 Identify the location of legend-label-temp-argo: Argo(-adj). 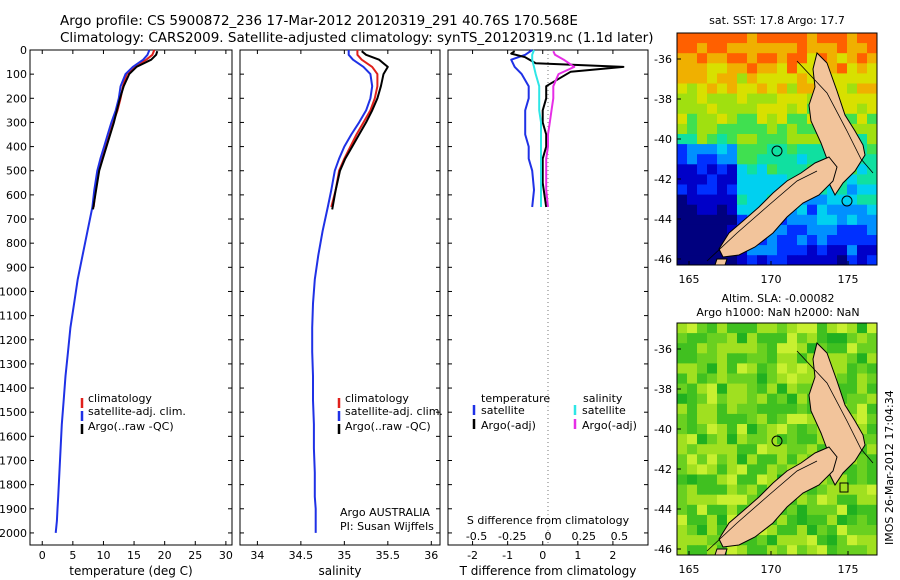
(508, 425).